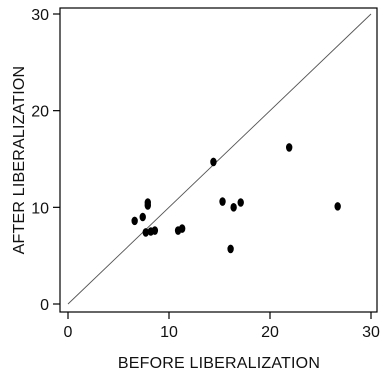 This screenshot has height=379, width=386. What do you see at coordinates (222, 326) in the screenshot?
I see `x-axis-ticks: 0 10 20 30` at bounding box center [222, 326].